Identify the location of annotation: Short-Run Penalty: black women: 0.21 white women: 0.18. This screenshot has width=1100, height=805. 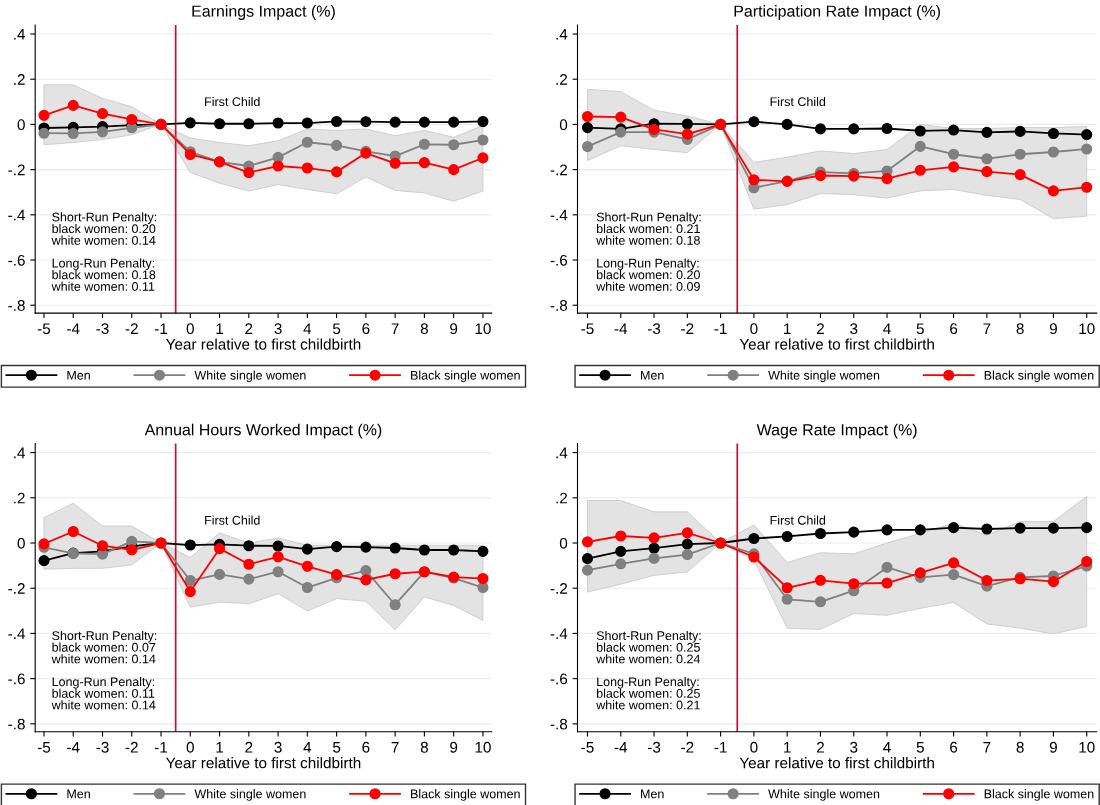
(648, 228).